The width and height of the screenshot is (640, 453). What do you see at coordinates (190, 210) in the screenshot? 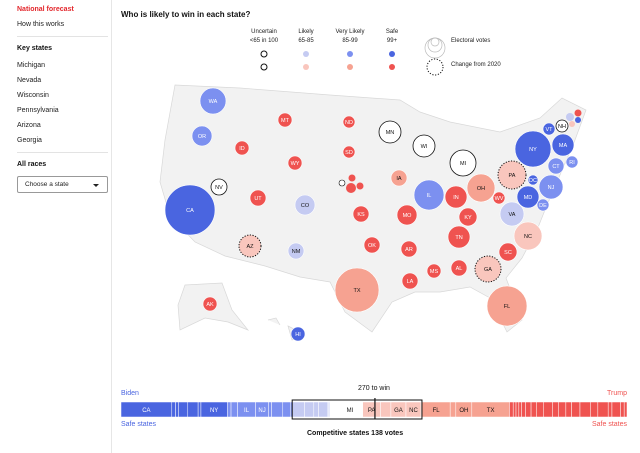
I see `state-bubble-ca: CA` at bounding box center [190, 210].